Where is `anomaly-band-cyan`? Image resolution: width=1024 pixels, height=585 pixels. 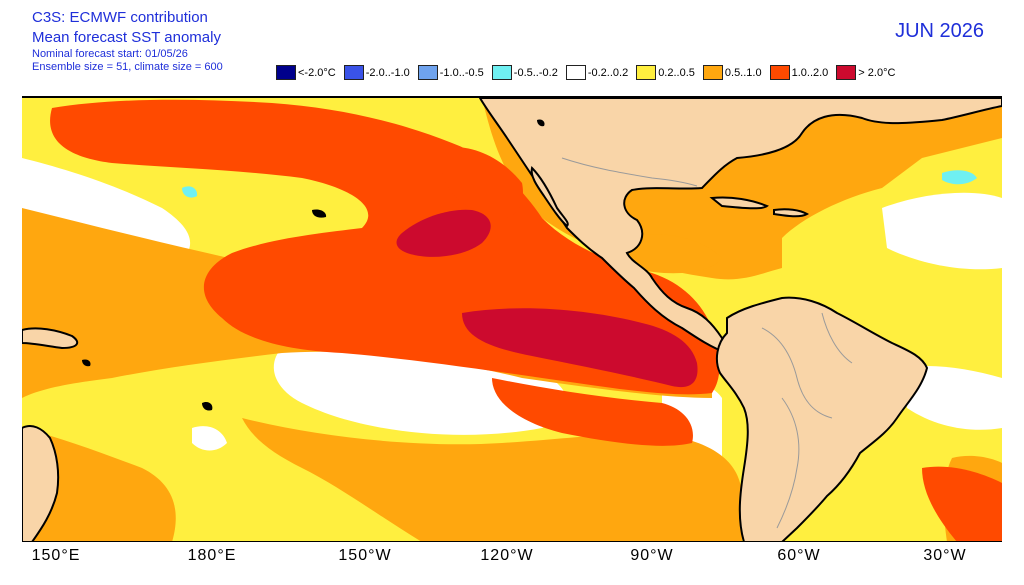
anomaly-band-cyan is located at coordinates (579, 184).